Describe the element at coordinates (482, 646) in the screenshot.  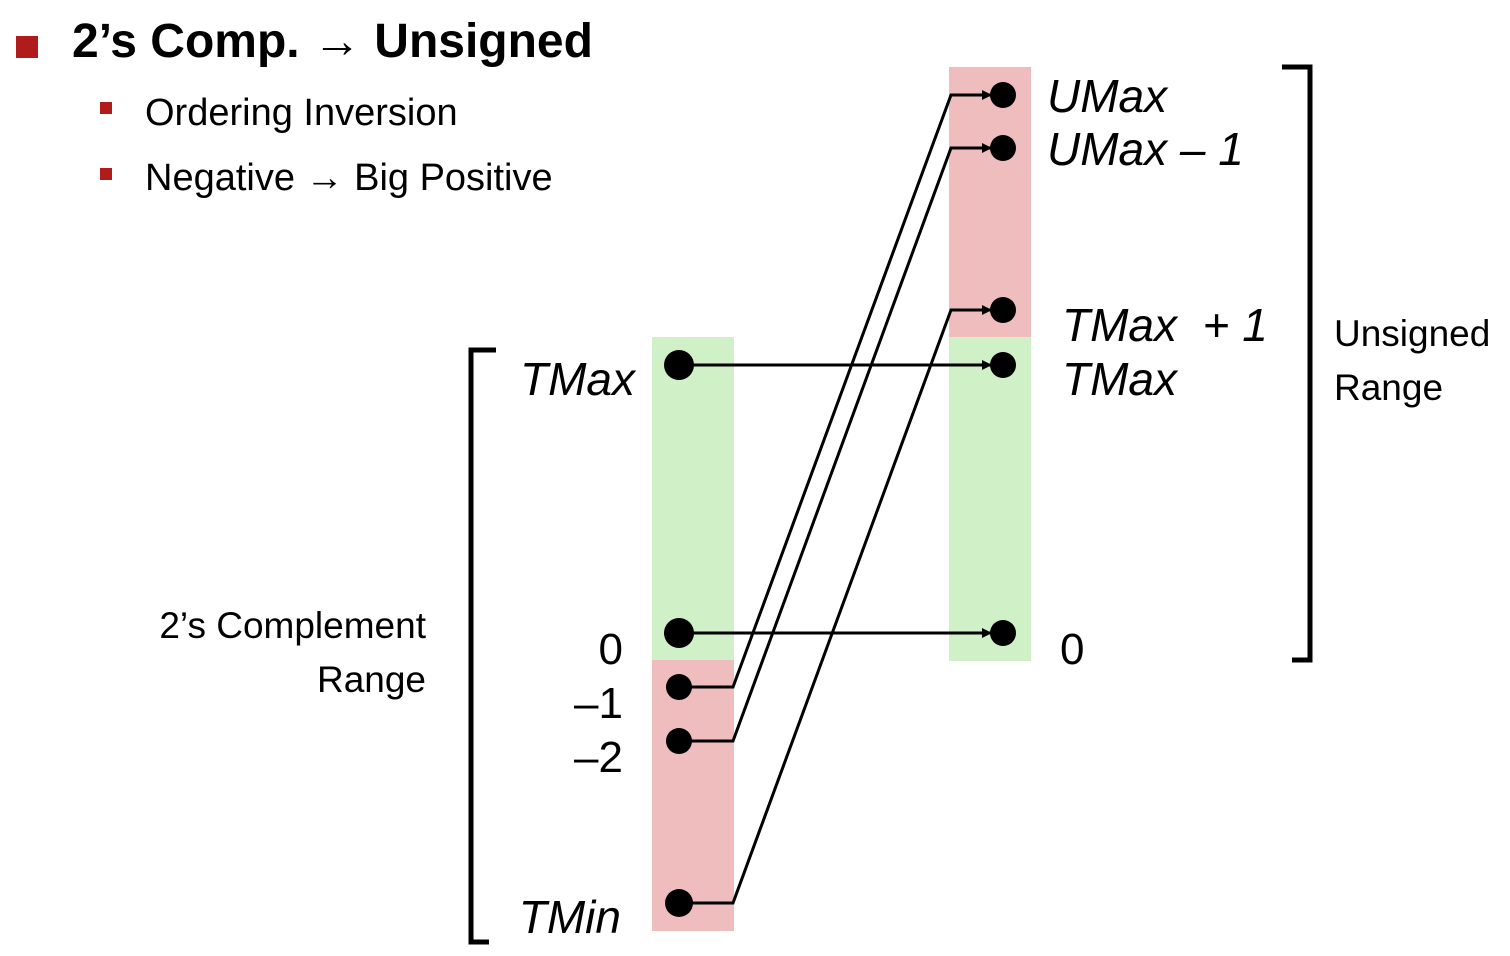
I see `twos-range-bracket` at that location.